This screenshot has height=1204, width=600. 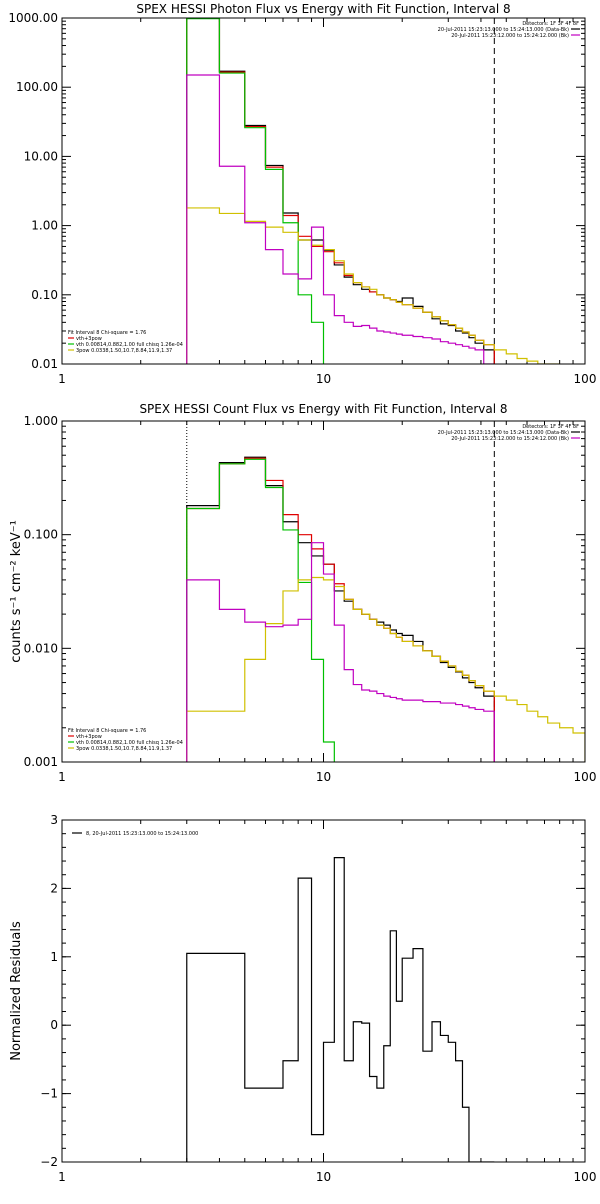 I want to click on y-tick-label: −1, so click(x=49, y=1094).